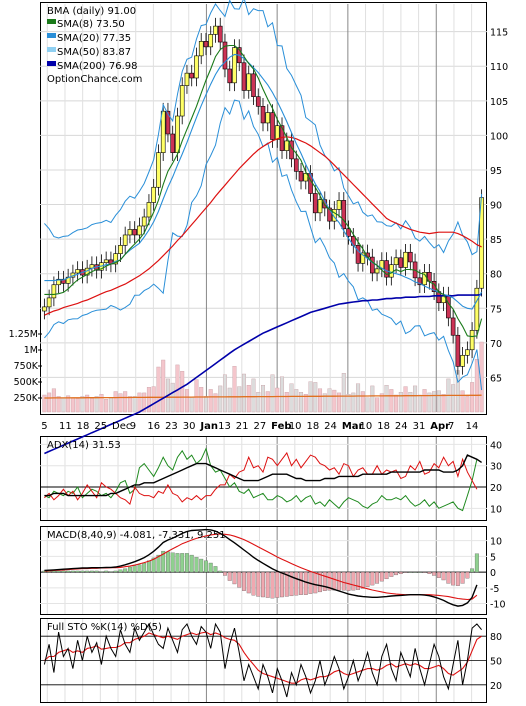 The image size is (526, 706). Describe the element at coordinates (26, 398) in the screenshot. I see `volume-tick-label: 250K` at that location.